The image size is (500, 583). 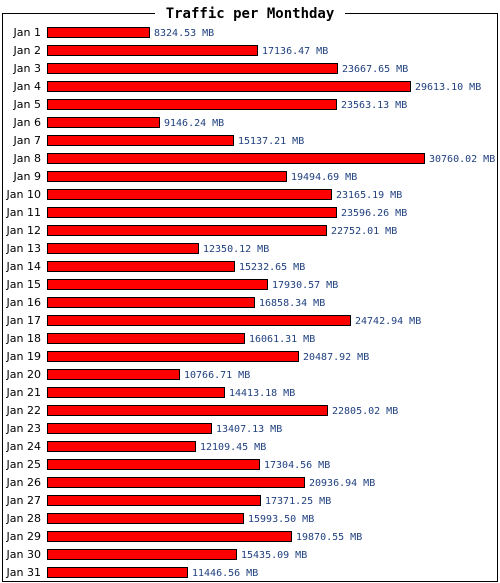 I want to click on category-label: Jan 25, so click(x=23, y=464).